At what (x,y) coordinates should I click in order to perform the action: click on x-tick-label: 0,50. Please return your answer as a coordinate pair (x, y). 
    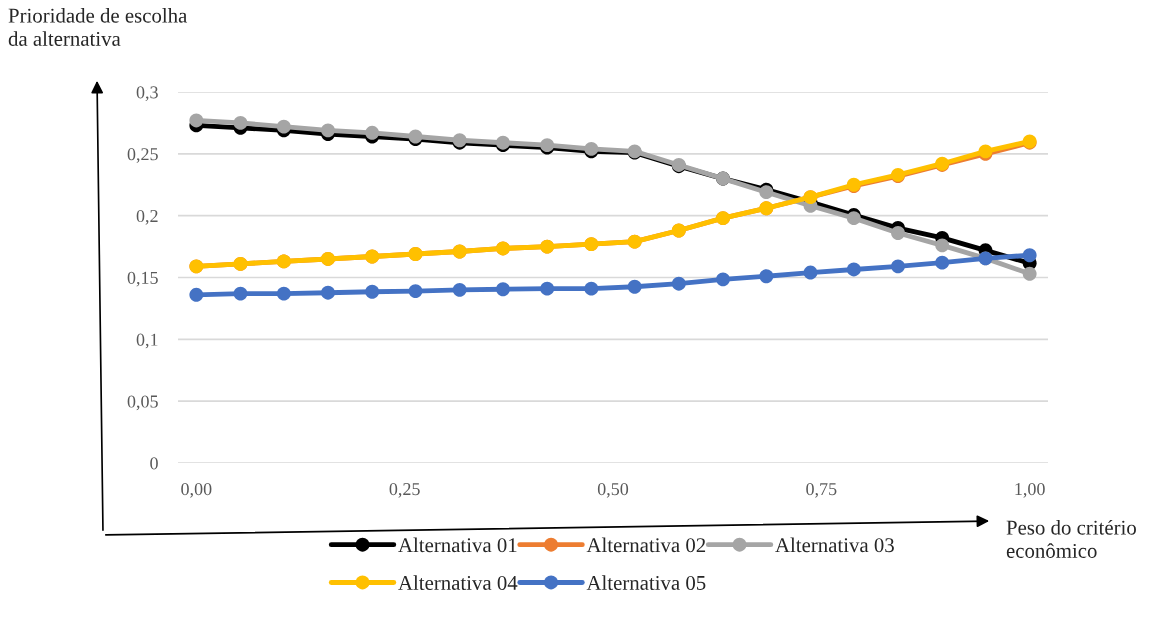
    Looking at the image, I should click on (613, 490).